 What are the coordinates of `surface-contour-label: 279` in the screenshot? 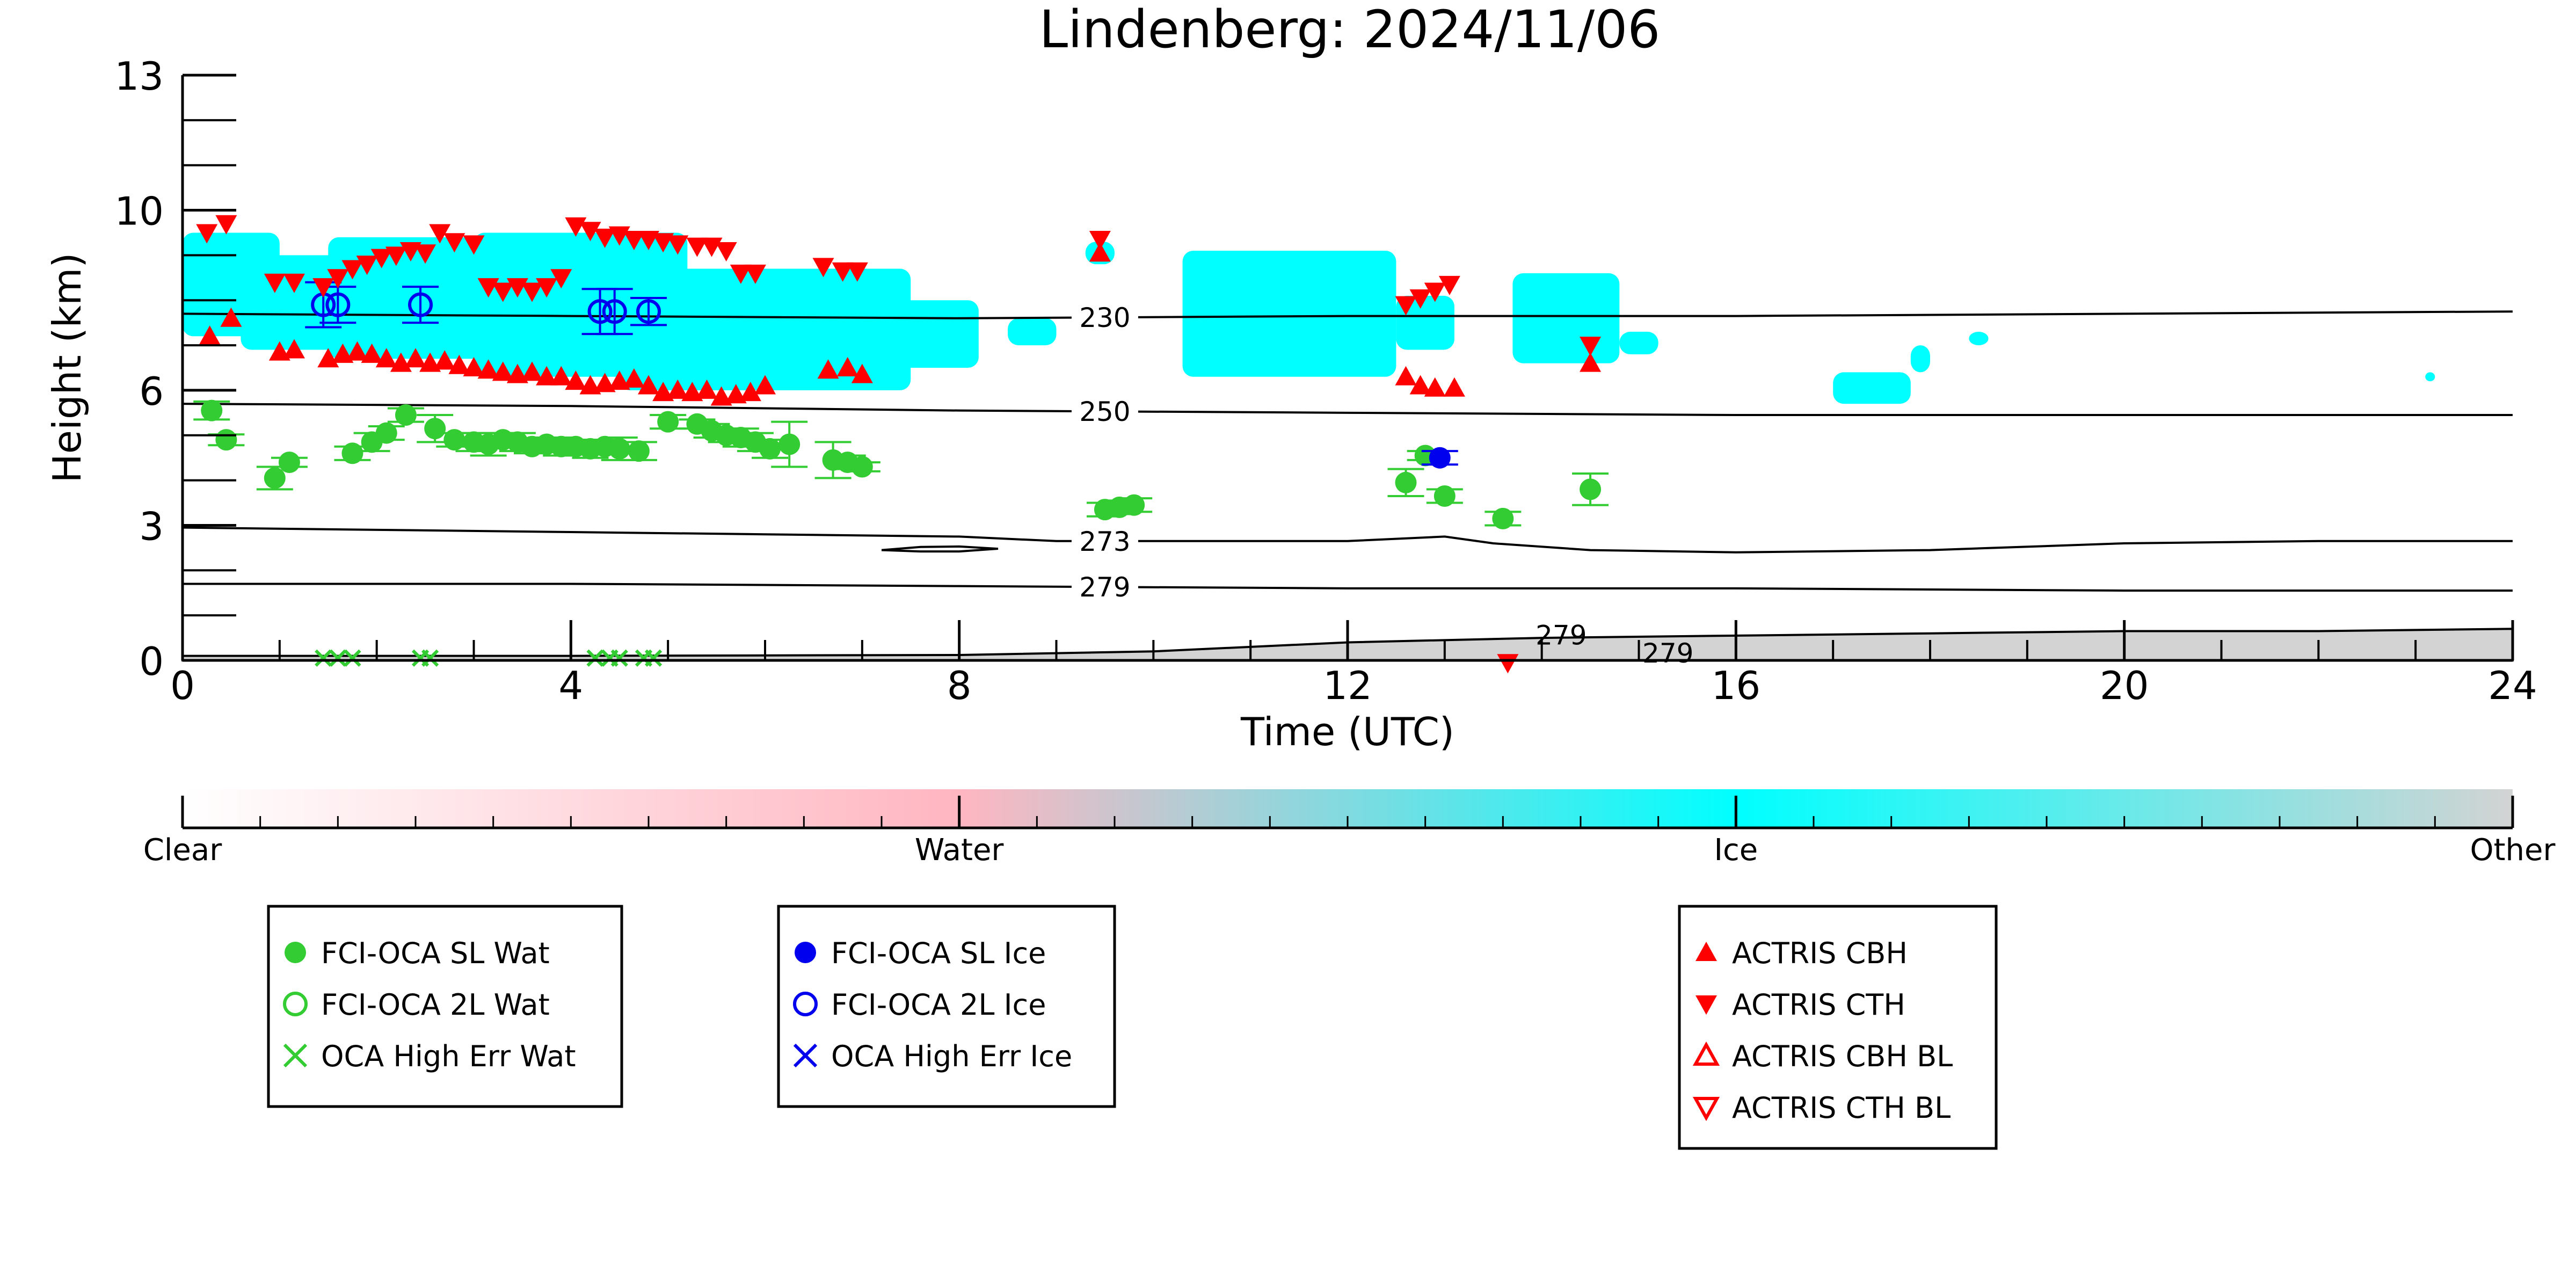 It's located at (1667, 653).